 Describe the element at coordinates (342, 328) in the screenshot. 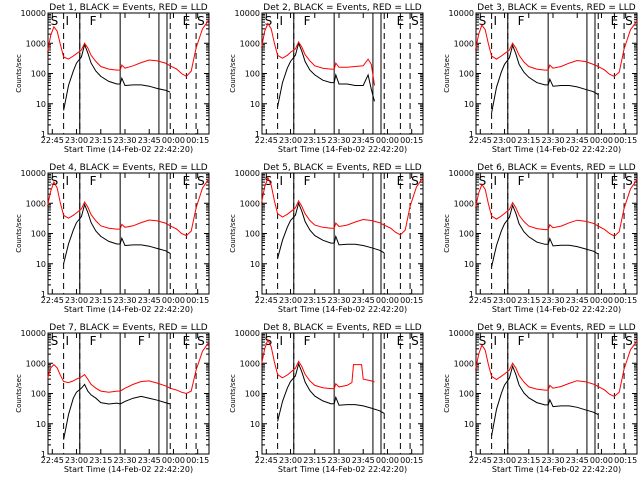

I see `panel-title: Det 8, BLACK = Events, RED = LLD` at that location.